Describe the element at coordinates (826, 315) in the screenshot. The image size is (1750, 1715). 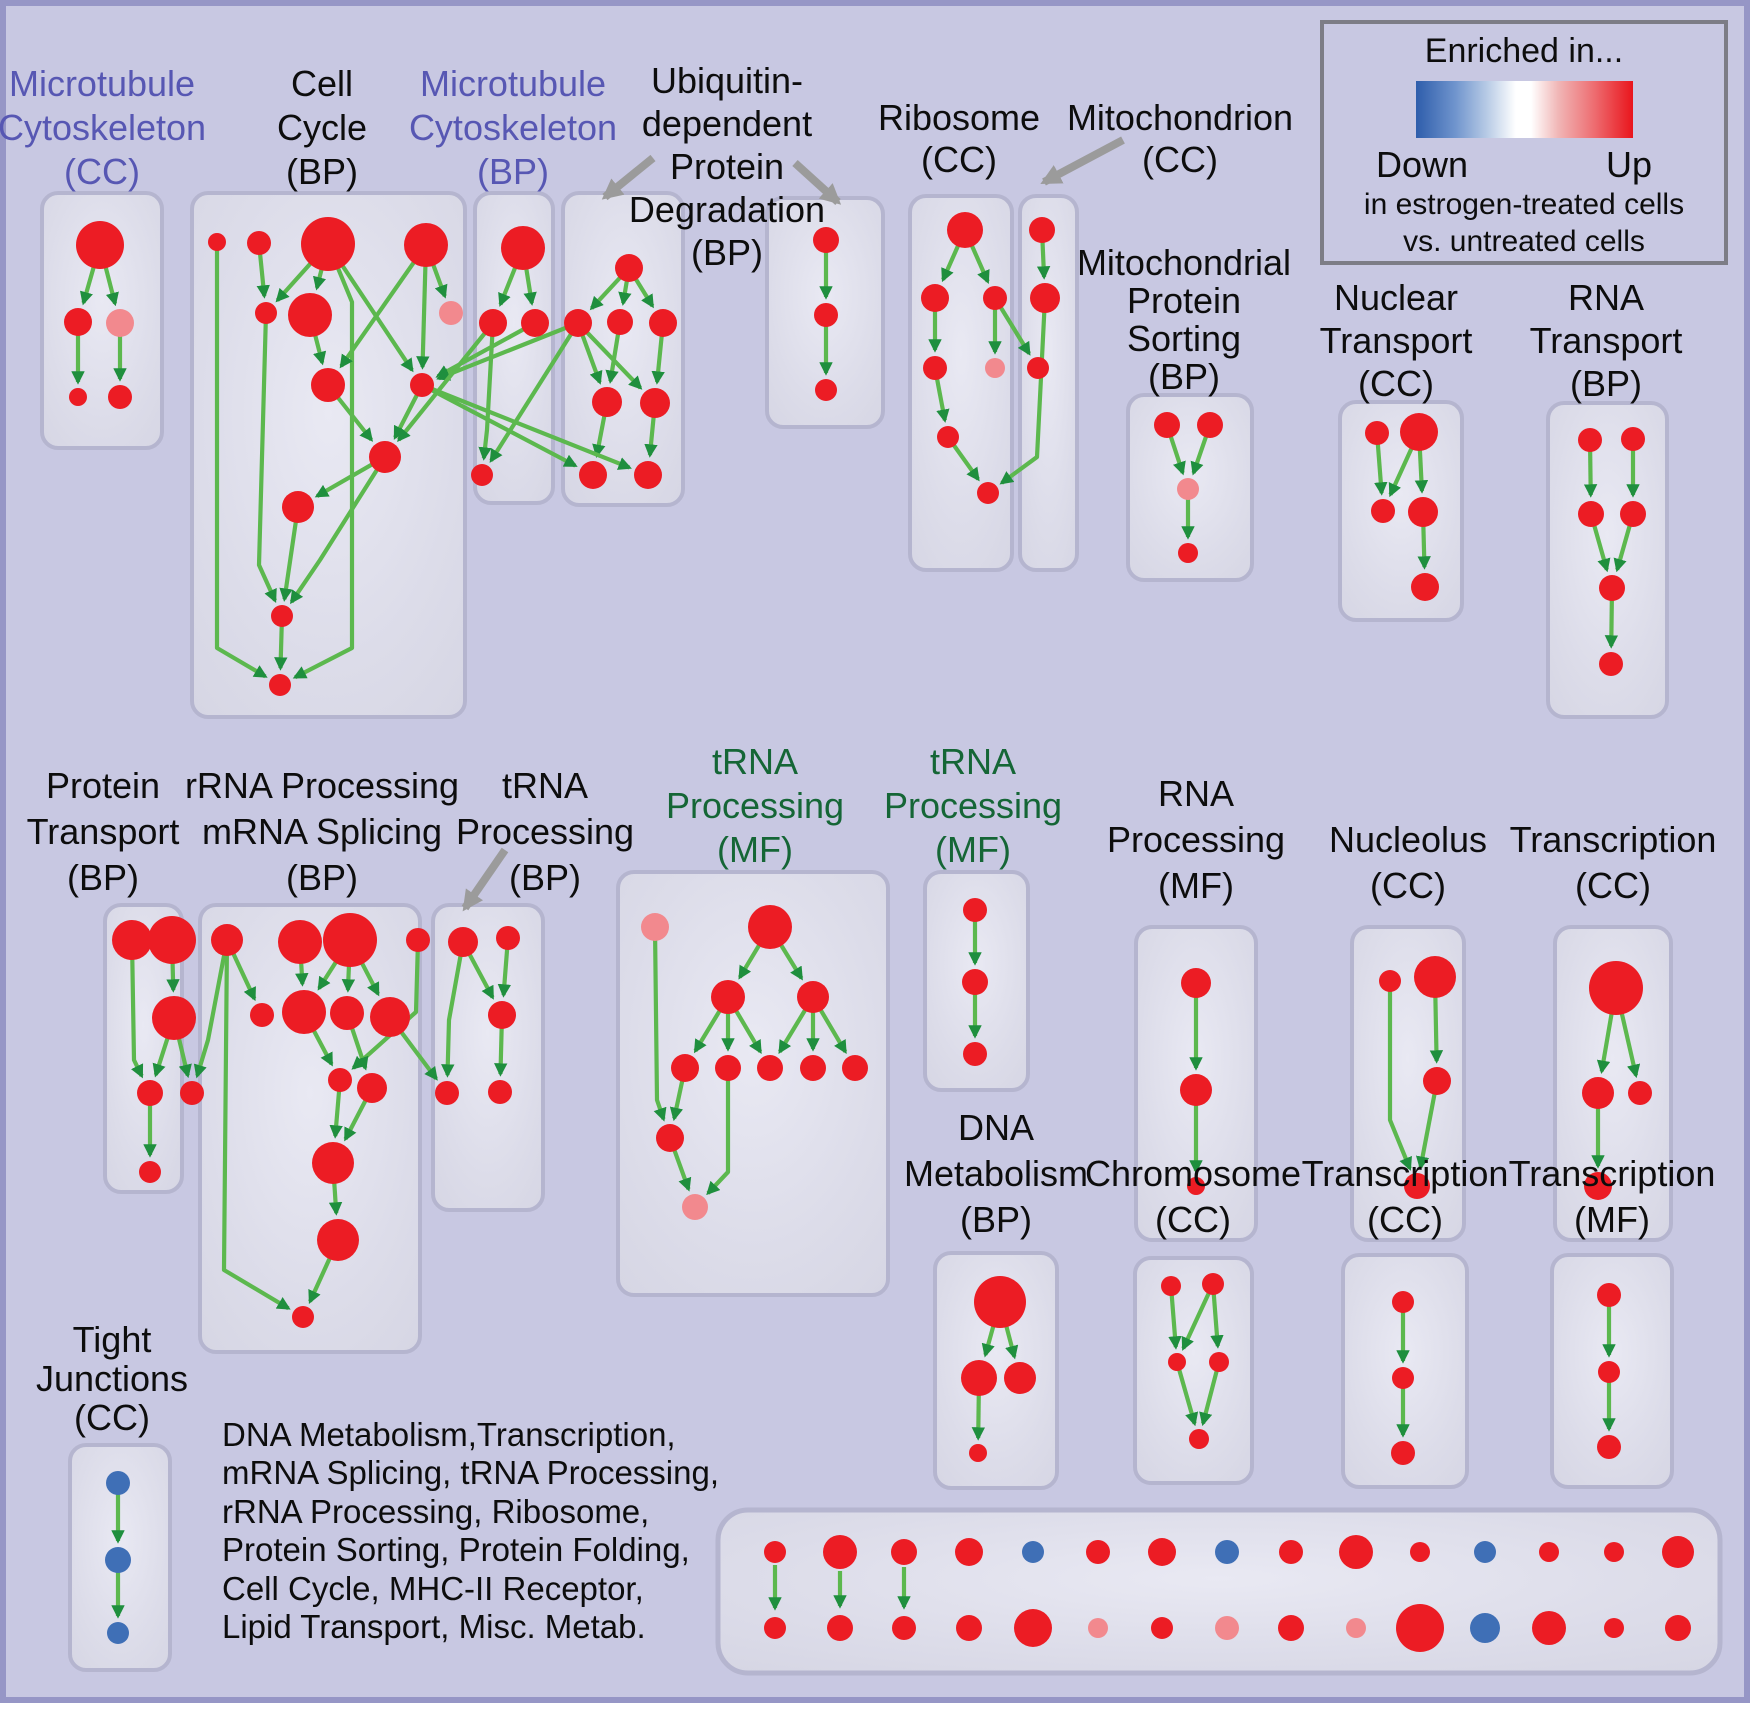
I see `node-ubiquitin-degradation-2-v2` at that location.